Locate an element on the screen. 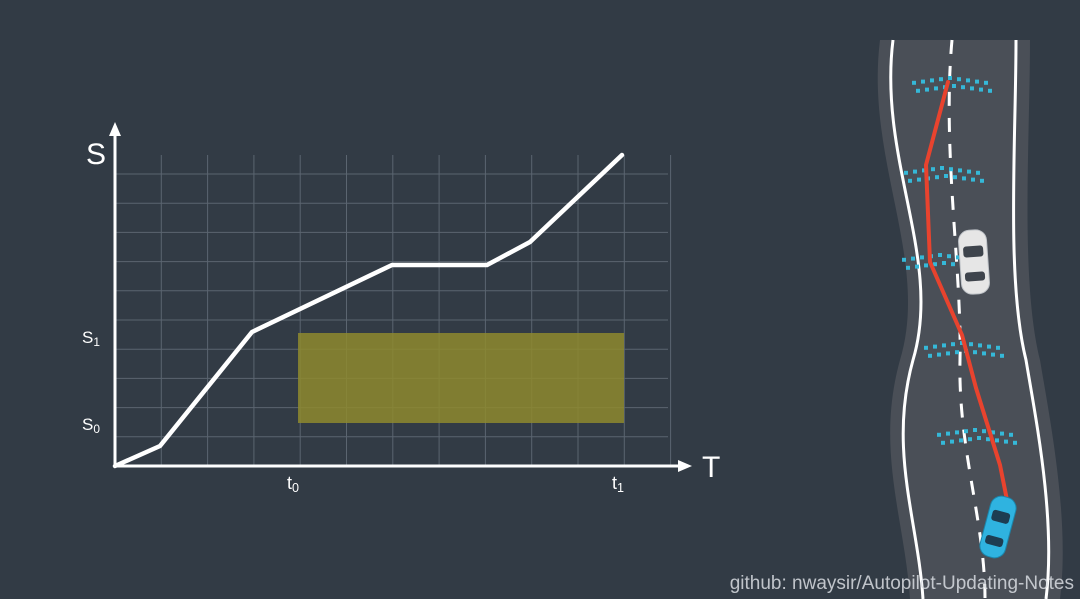 The width and height of the screenshot is (1080, 599). left-lane-line is located at coordinates (907, 319).